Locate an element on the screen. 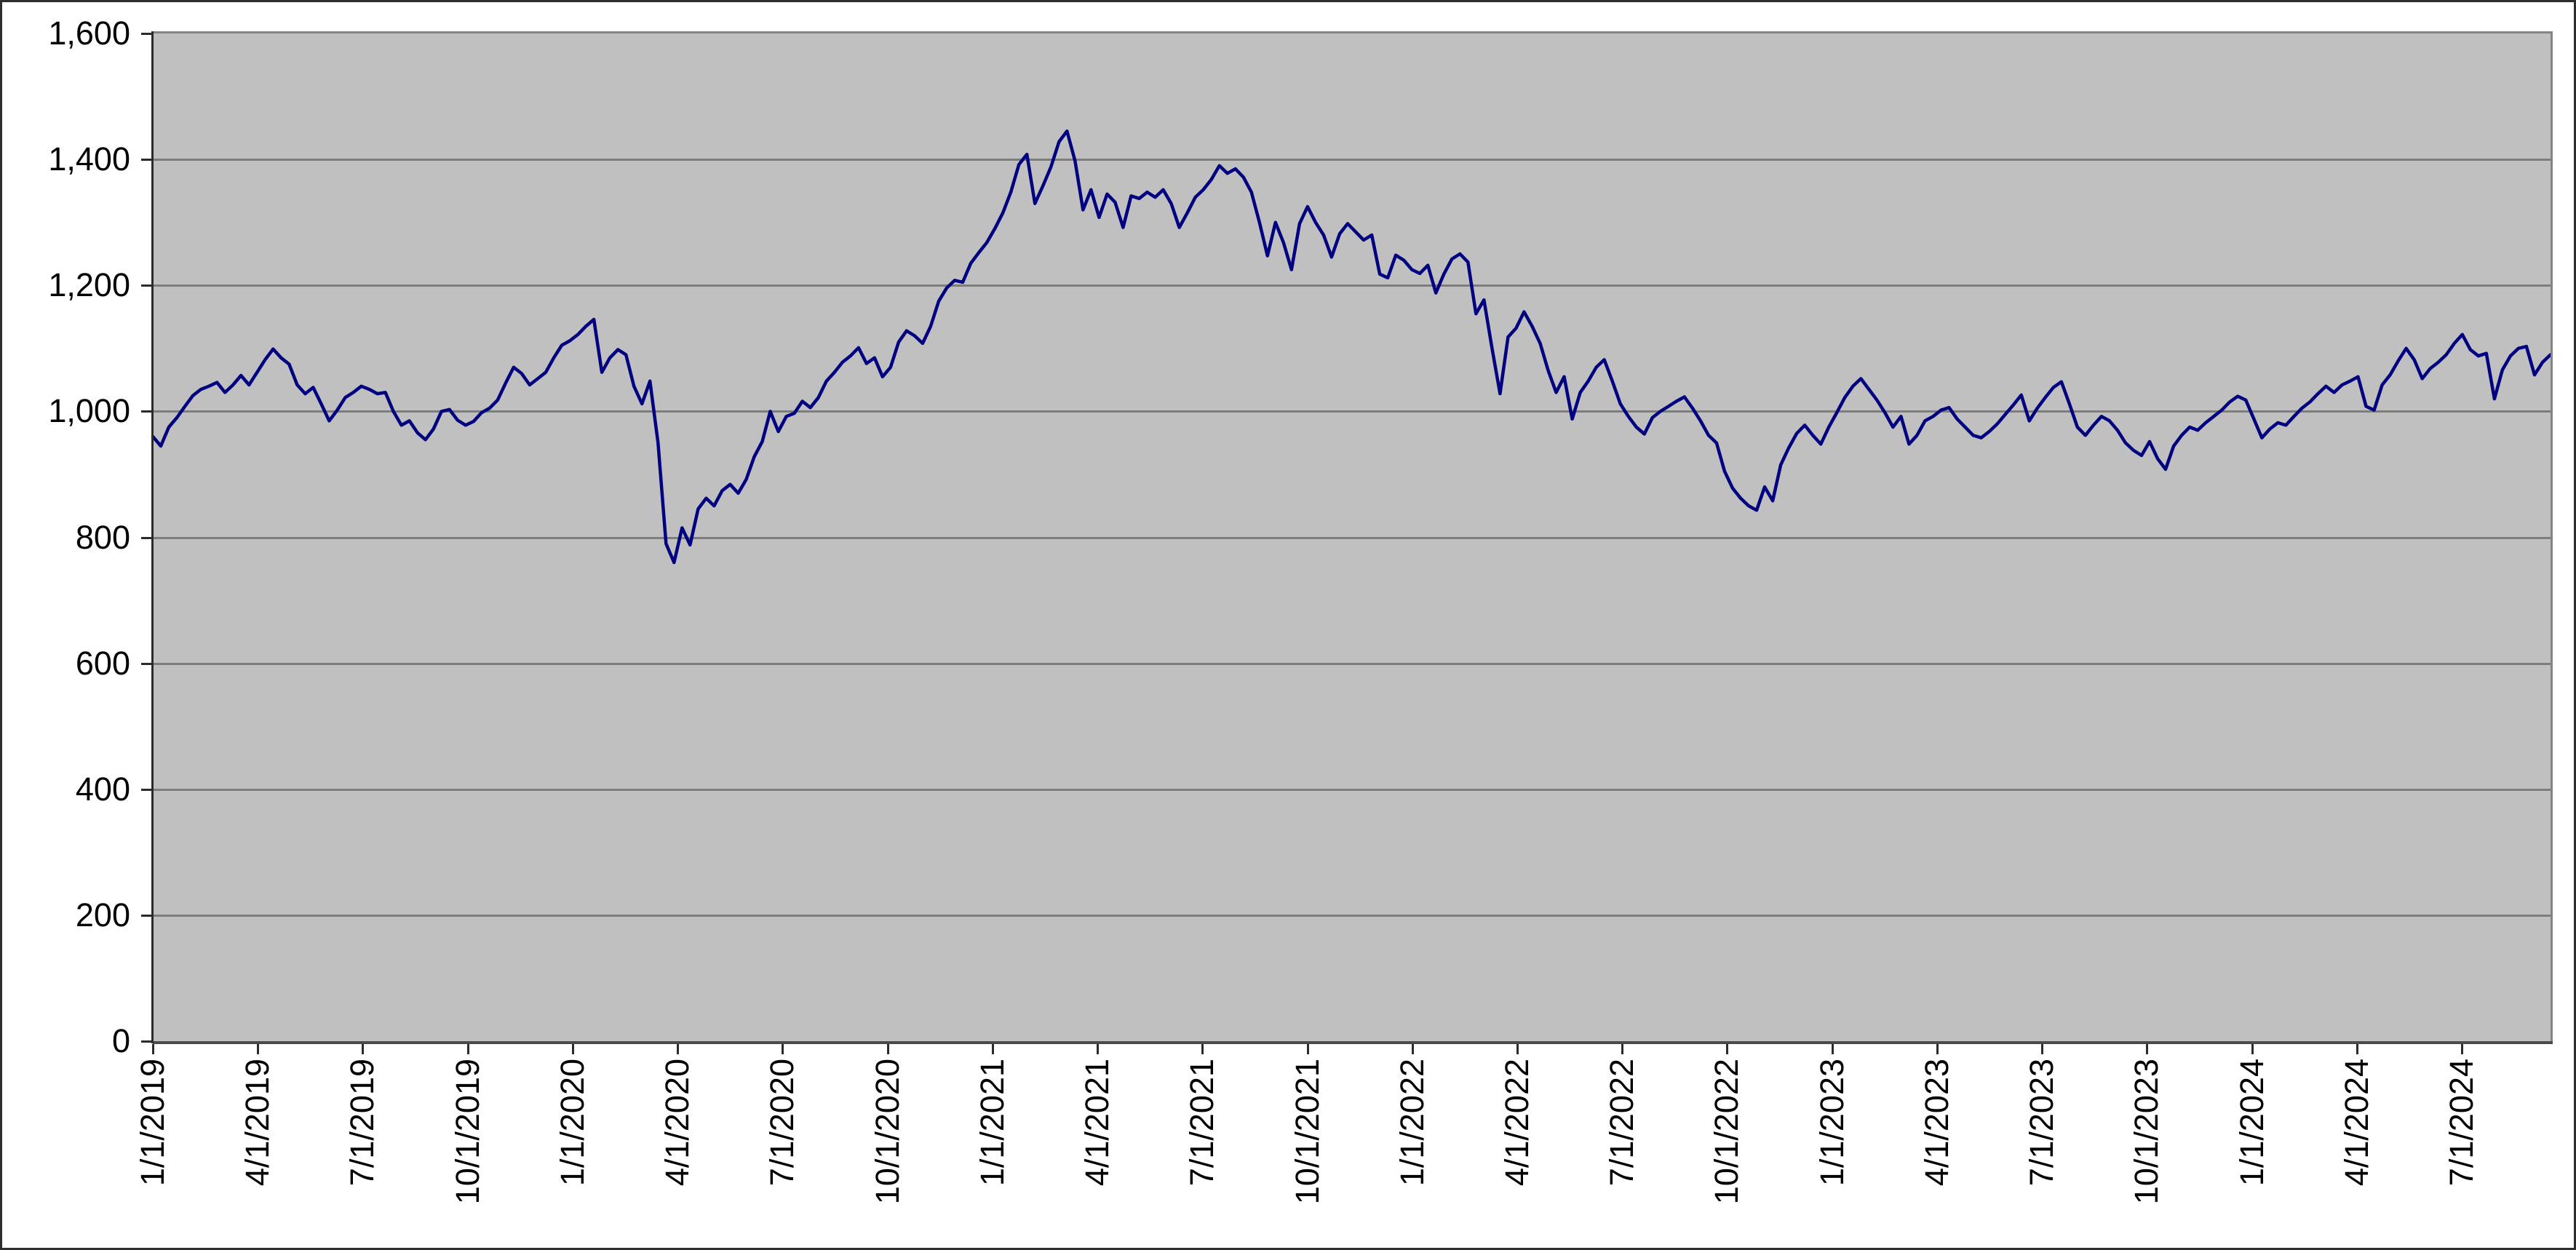 The width and height of the screenshot is (2576, 1250). x-axis-label: 4/1/2021 is located at coordinates (1097, 1123).